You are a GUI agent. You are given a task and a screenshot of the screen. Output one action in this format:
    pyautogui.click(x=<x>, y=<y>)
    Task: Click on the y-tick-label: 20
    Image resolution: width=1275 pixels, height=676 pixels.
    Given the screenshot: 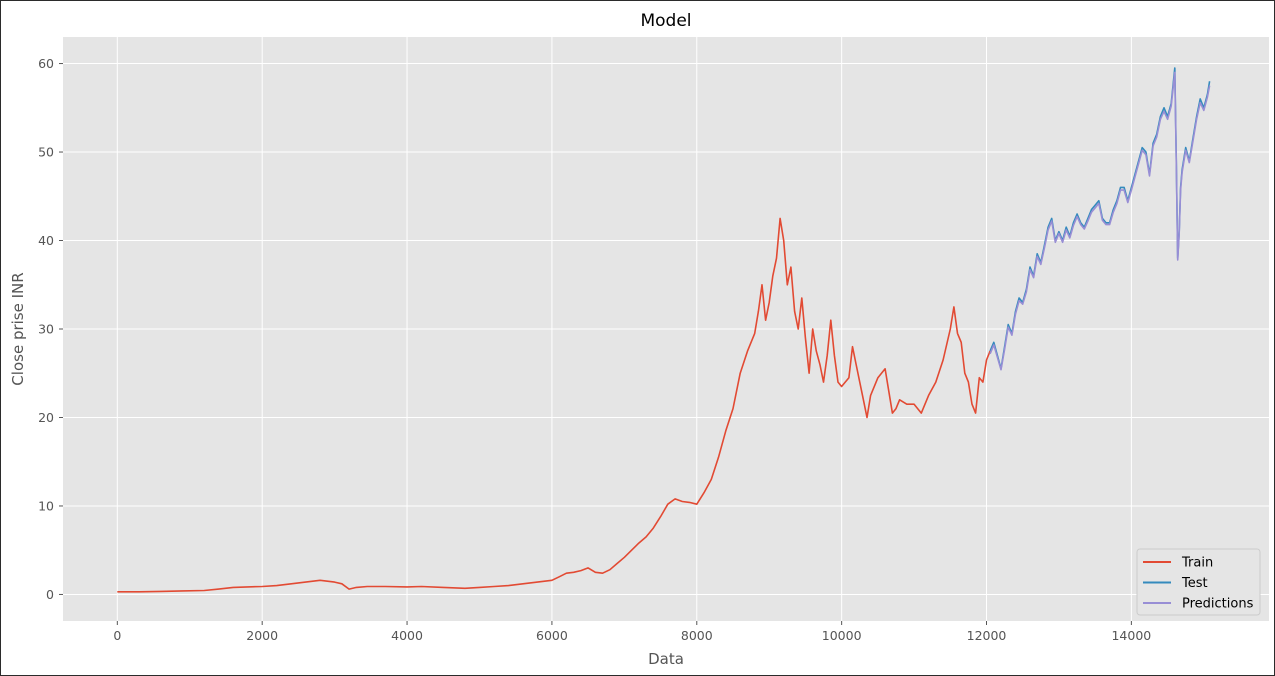 What is the action you would take?
    pyautogui.click(x=46, y=417)
    